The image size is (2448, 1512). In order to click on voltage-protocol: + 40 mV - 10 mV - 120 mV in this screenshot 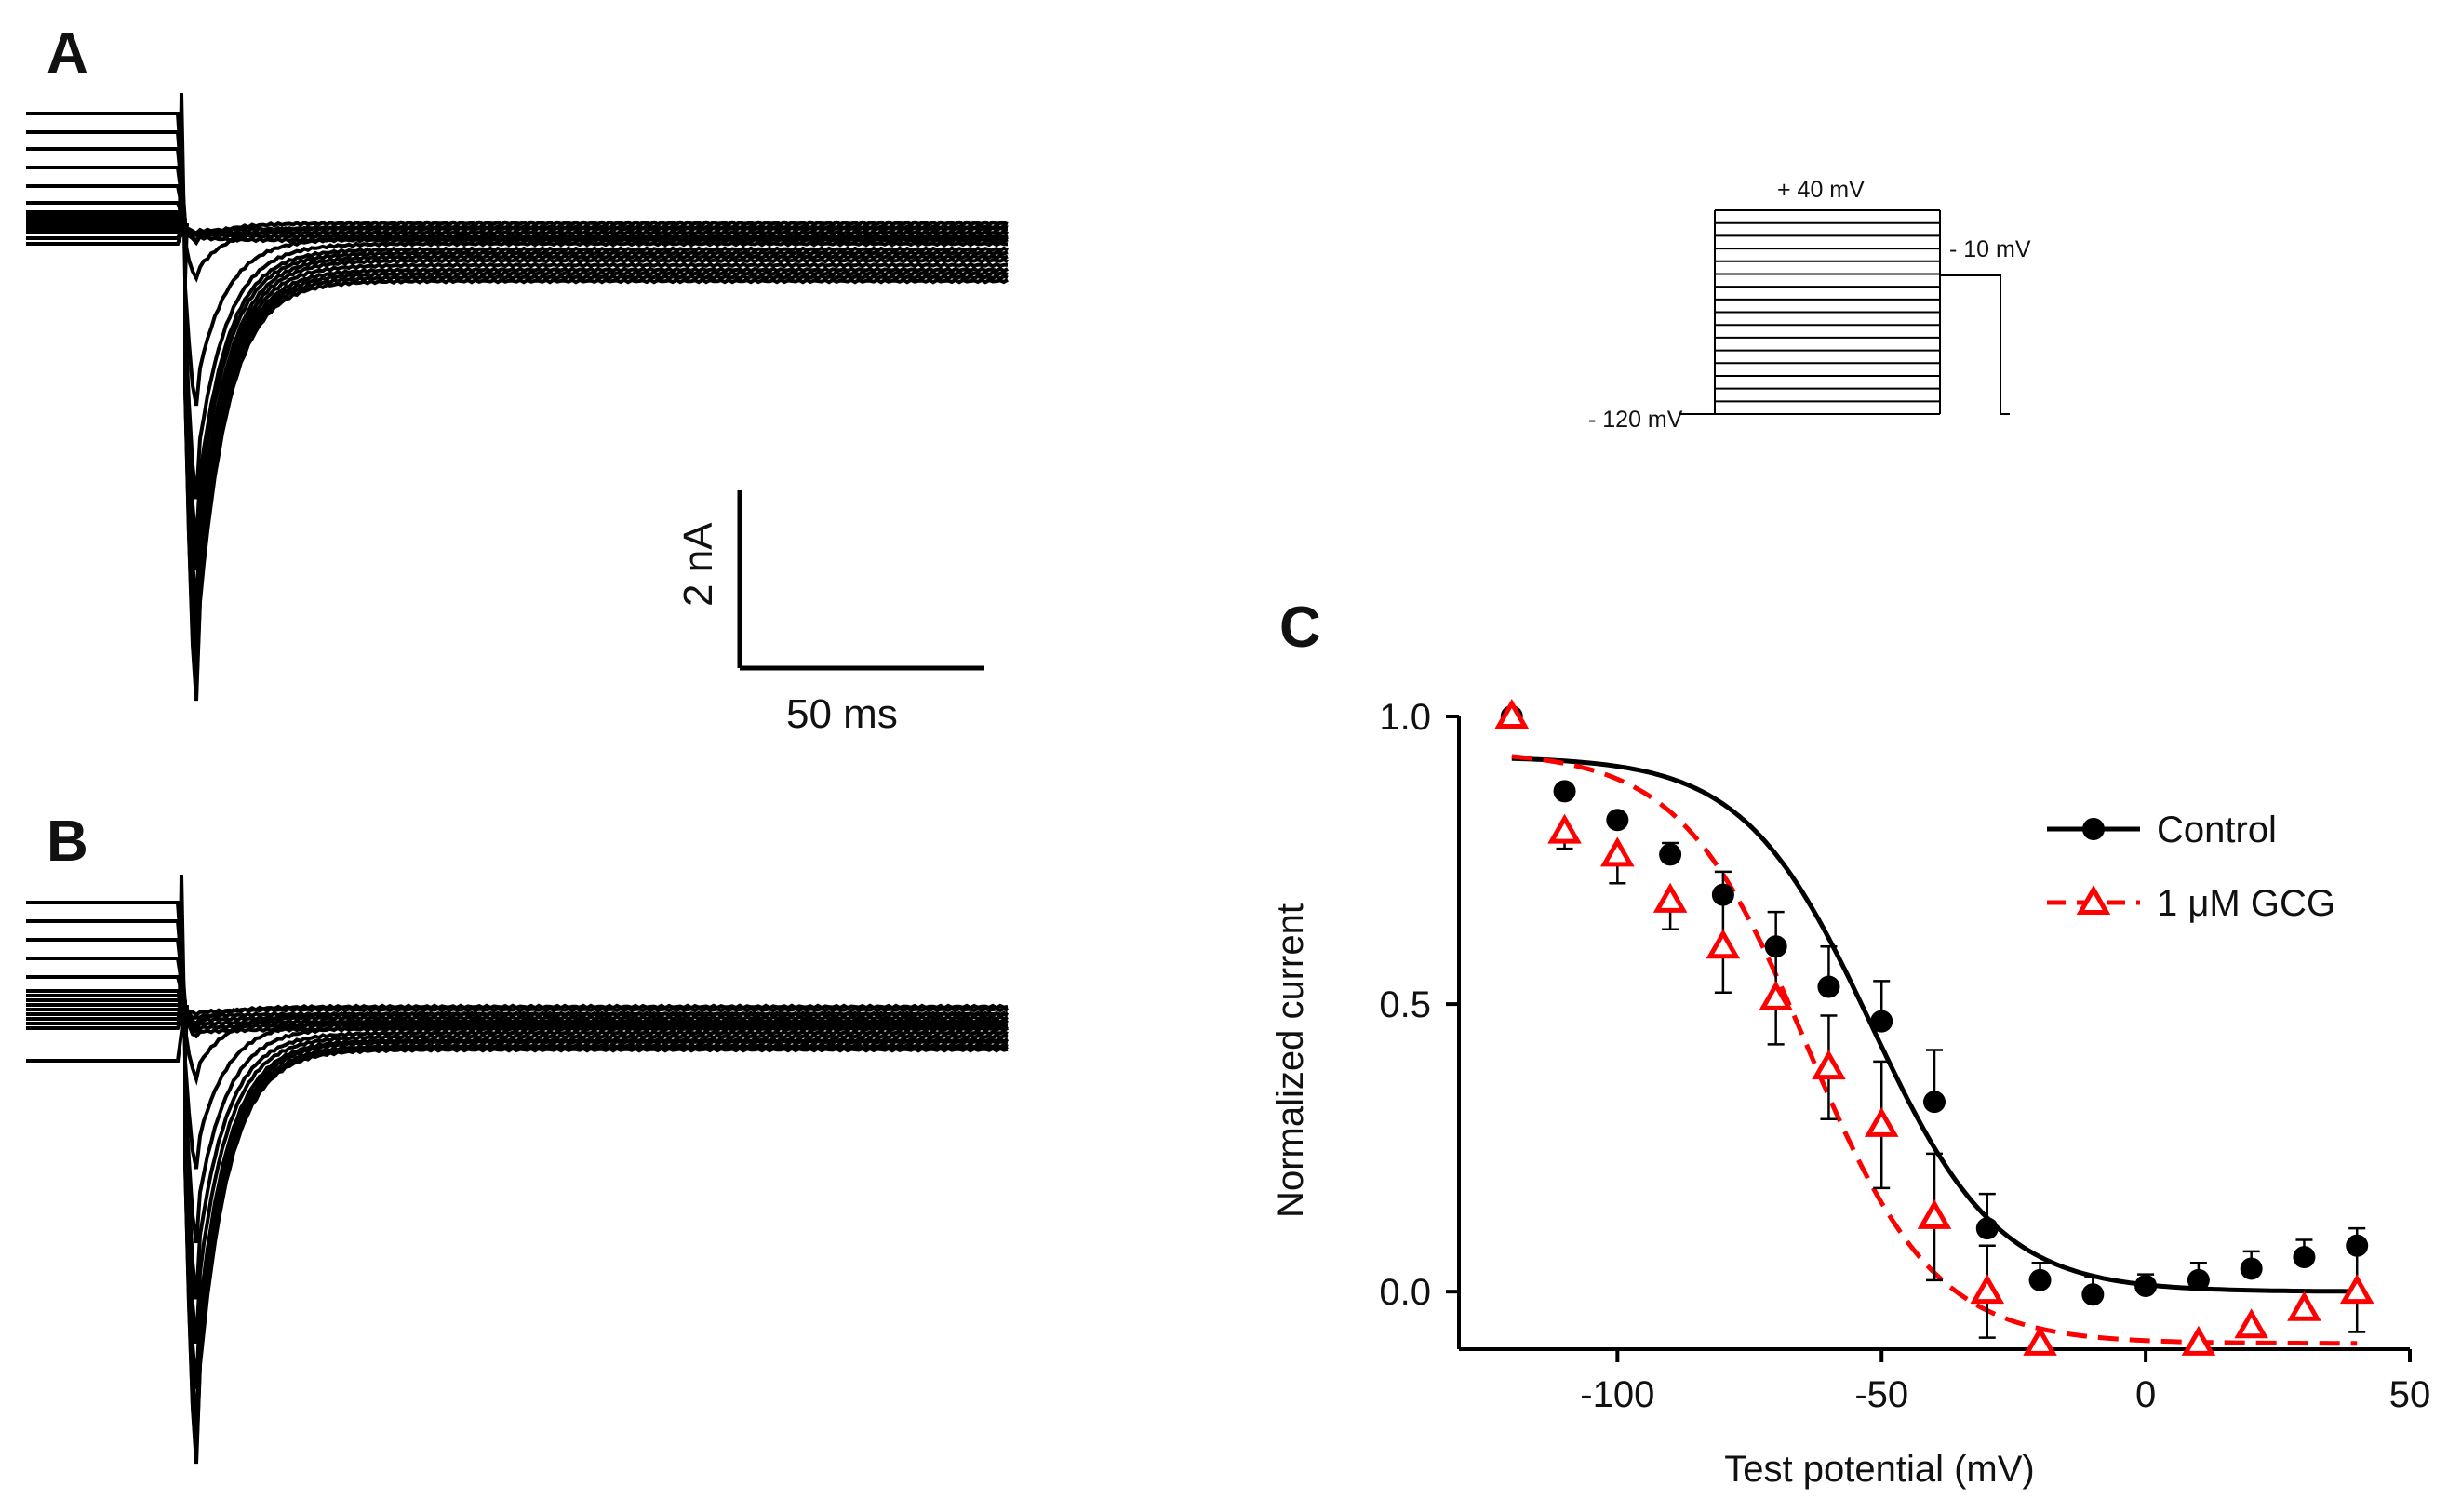, I will do `click(1809, 305)`.